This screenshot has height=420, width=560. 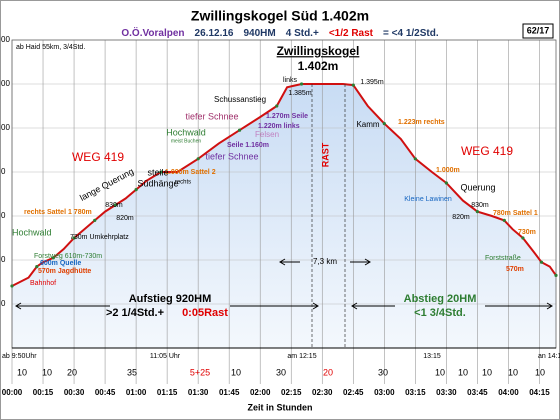 What do you see at coordinates (421, 122) in the screenshot?
I see `annotation: 1.223m rechts` at bounding box center [421, 122].